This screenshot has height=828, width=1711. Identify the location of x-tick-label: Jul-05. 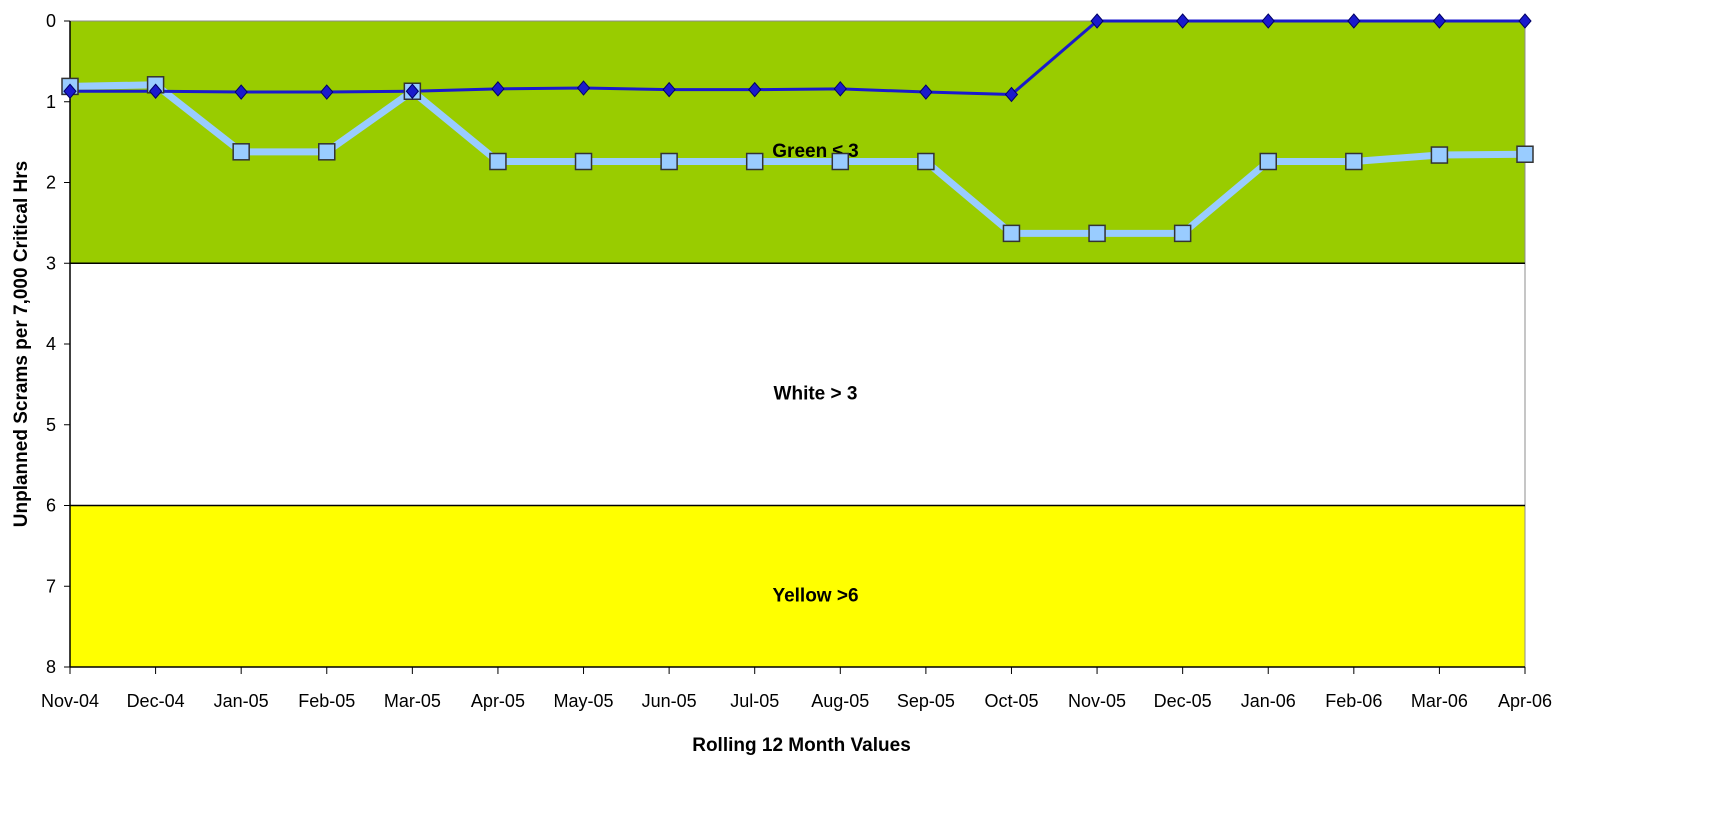
(754, 701).